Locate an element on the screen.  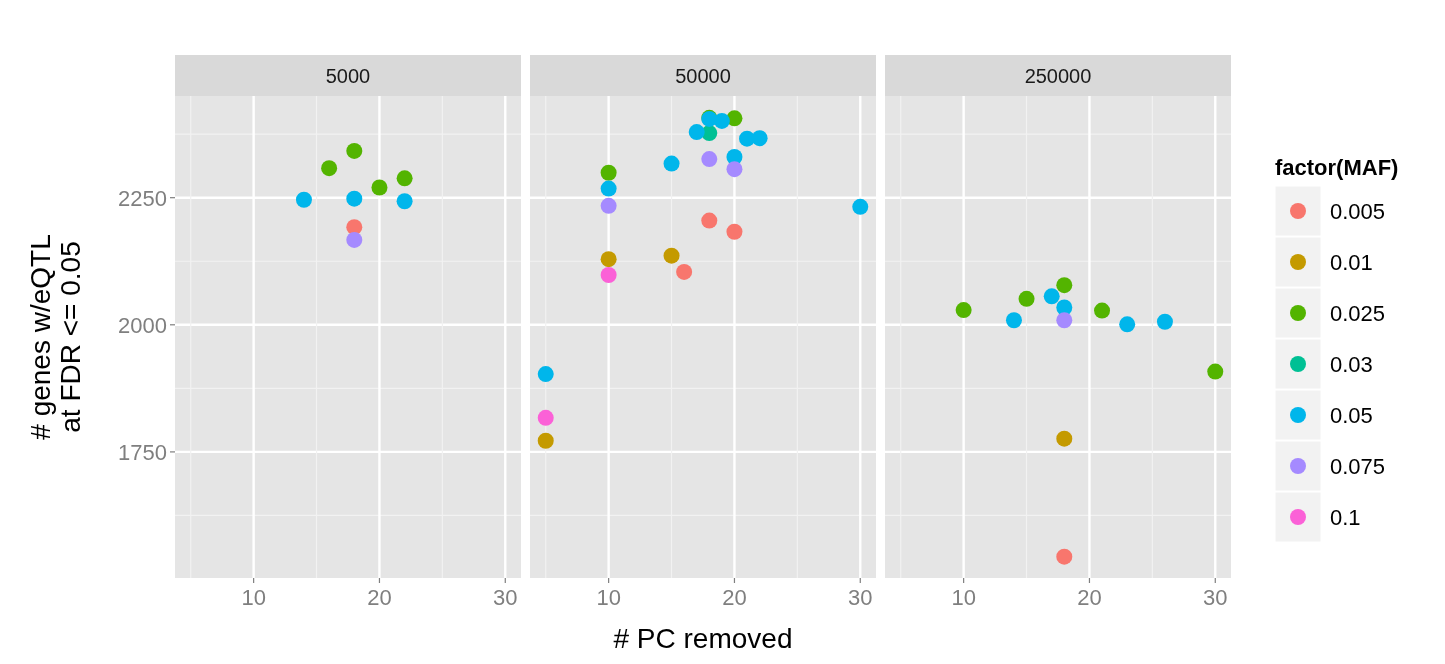
x-axis-title: # PC removed is located at coordinates (703, 638).